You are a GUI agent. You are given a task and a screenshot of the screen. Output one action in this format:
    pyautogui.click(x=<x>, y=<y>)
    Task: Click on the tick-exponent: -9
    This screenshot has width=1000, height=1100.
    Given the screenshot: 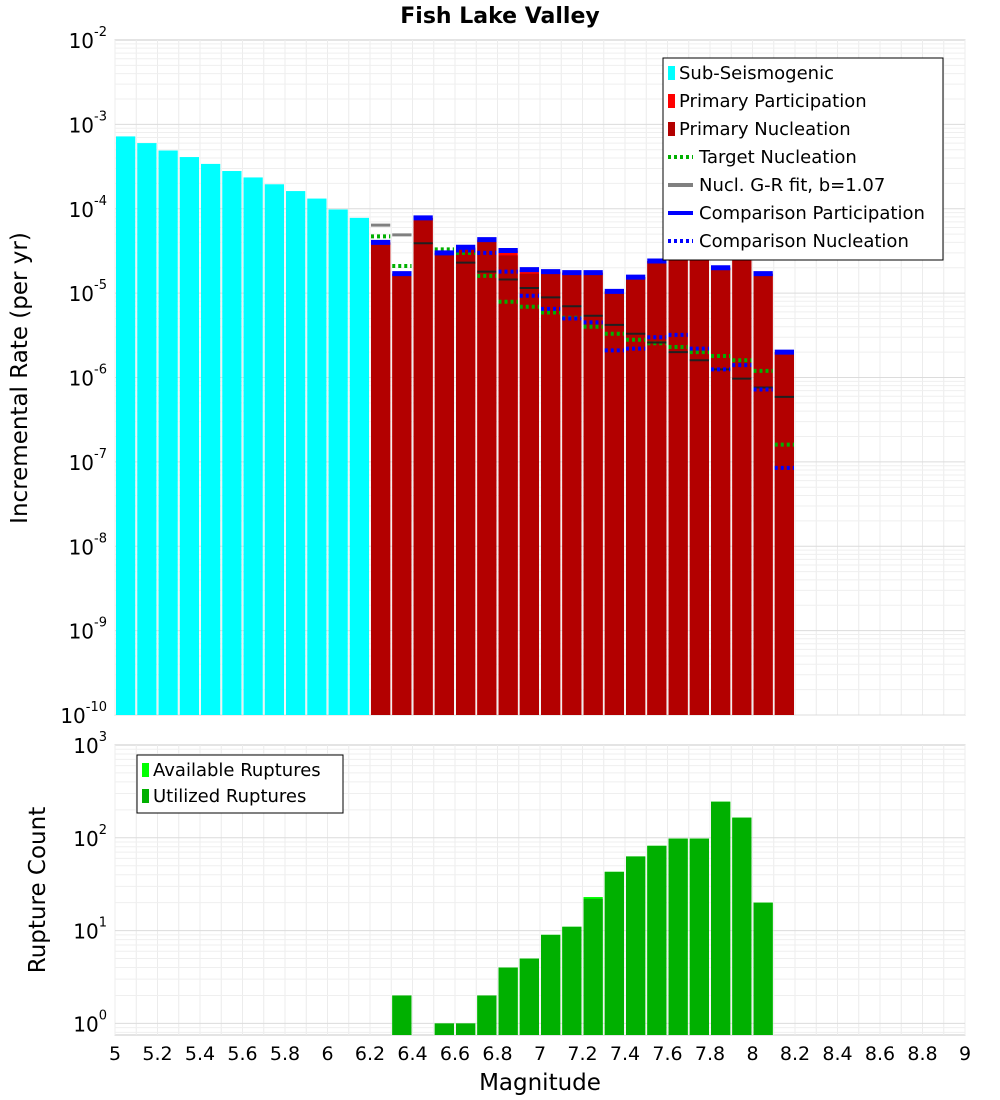 What is the action you would take?
    pyautogui.click(x=100, y=623)
    